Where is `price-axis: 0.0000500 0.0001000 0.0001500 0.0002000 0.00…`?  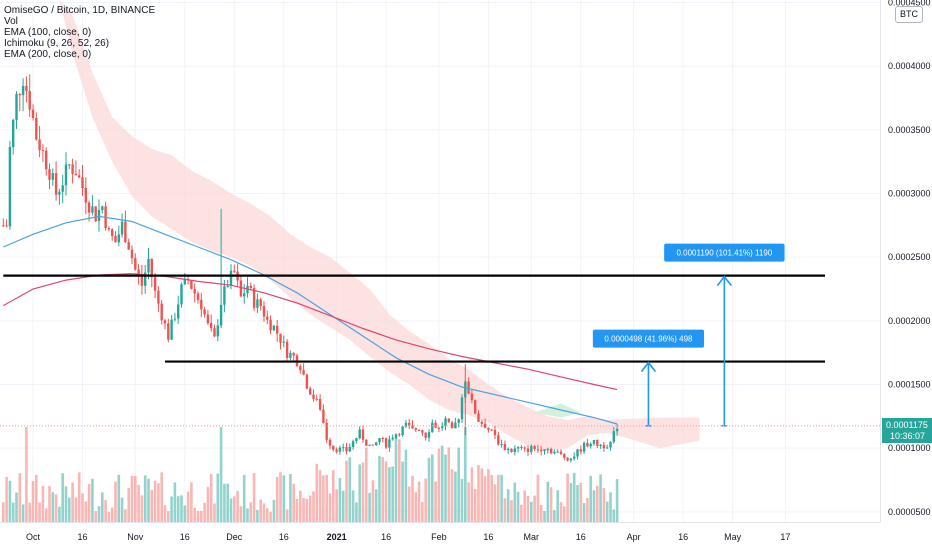 price-axis: 0.0000500 0.0001000 0.0001500 0.0002000 0.00… is located at coordinates (909, 258).